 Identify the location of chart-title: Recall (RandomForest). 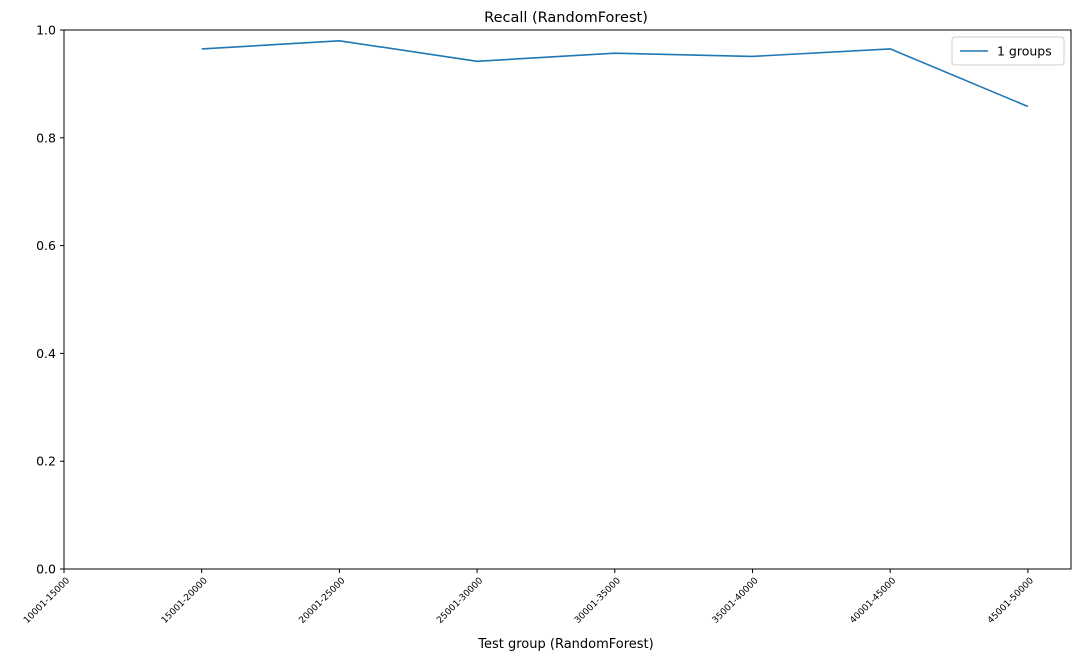
(566, 18).